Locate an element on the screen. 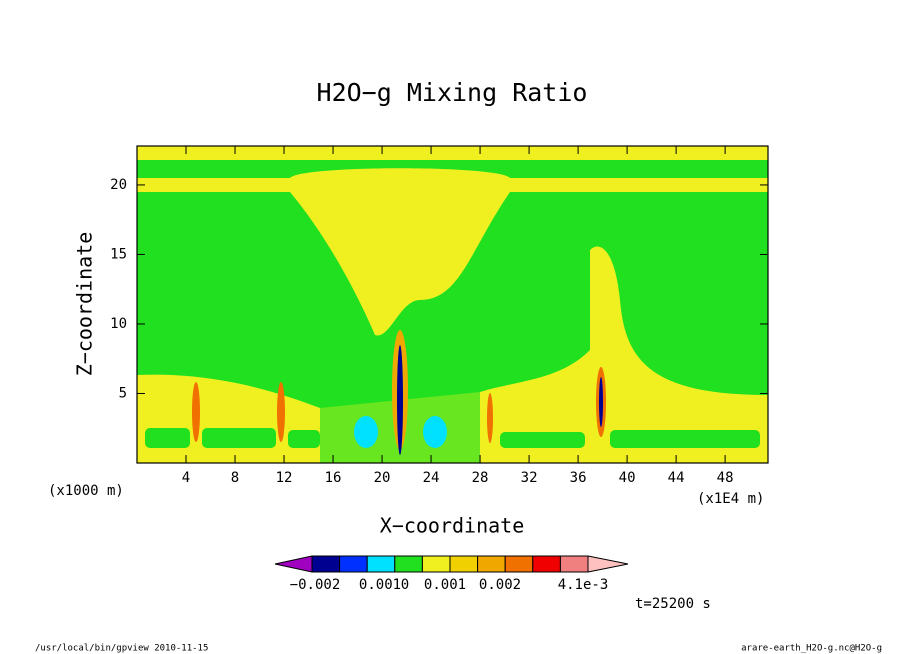  colorbar-unit: (x1E4 m) is located at coordinates (730, 499).